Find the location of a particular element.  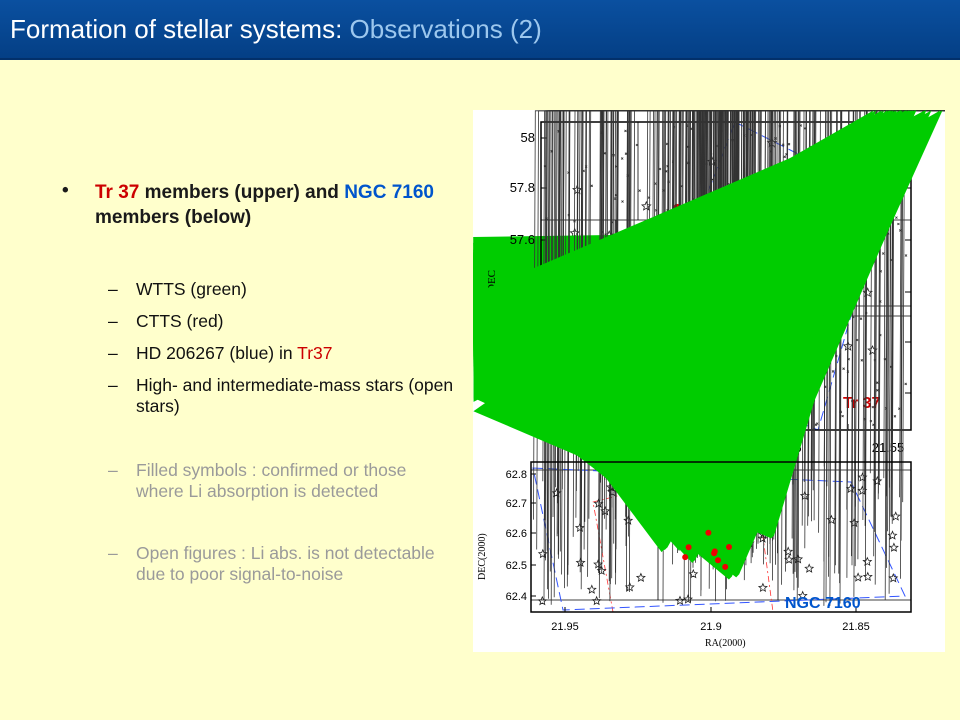

item-text: WTTS (green) is located at coordinates (191, 289).